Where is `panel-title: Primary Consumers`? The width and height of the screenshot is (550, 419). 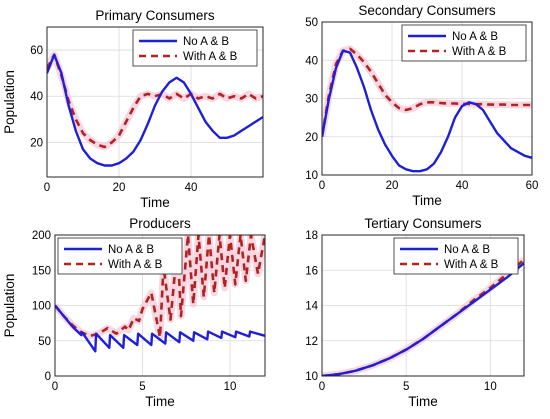 panel-title: Primary Consumers is located at coordinates (155, 15).